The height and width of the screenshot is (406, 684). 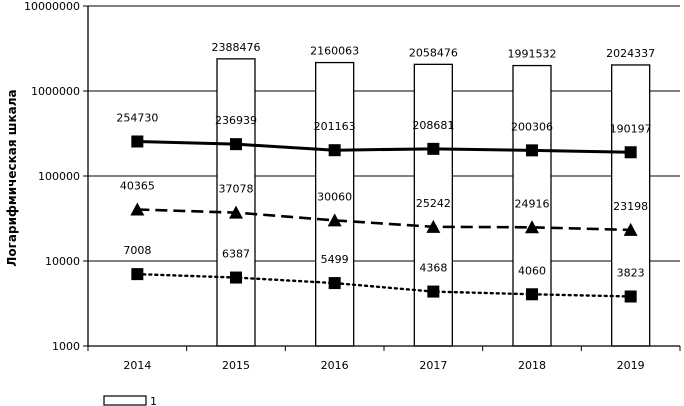 What do you see at coordinates (433, 125) in the screenshot?
I see `series-data-label: 208681` at bounding box center [433, 125].